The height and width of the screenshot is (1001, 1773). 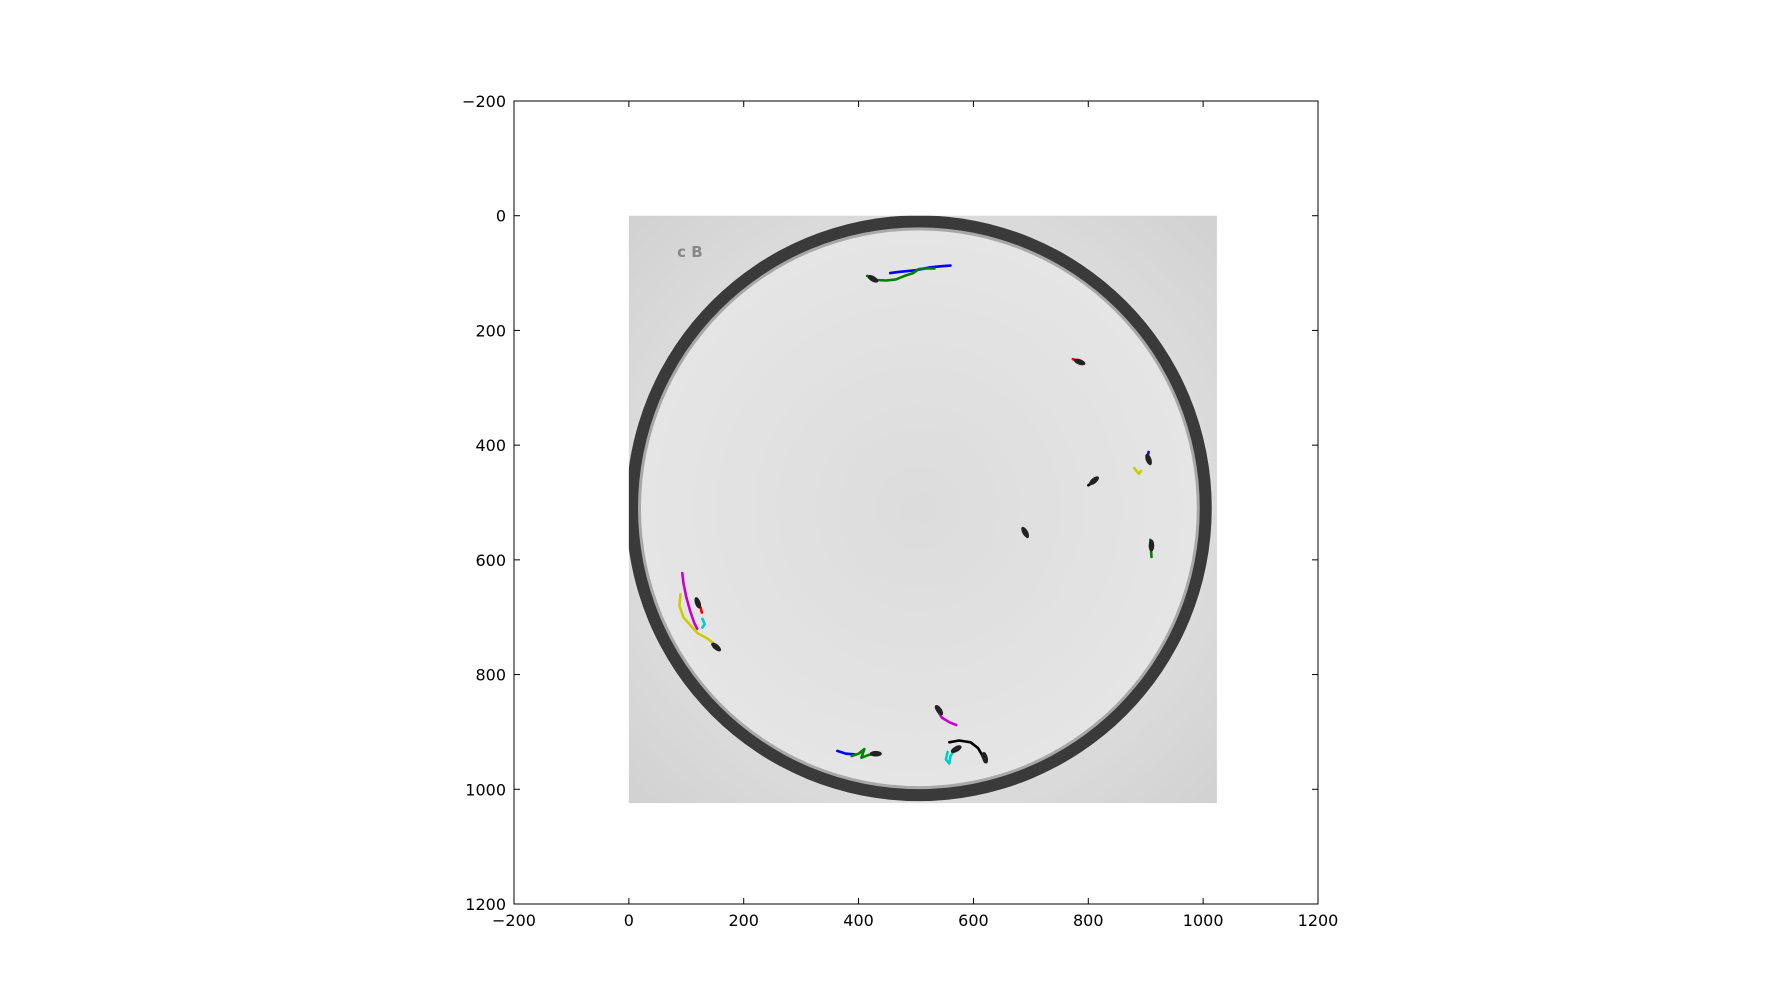 I want to click on x-tick-label: 400, so click(x=858, y=920).